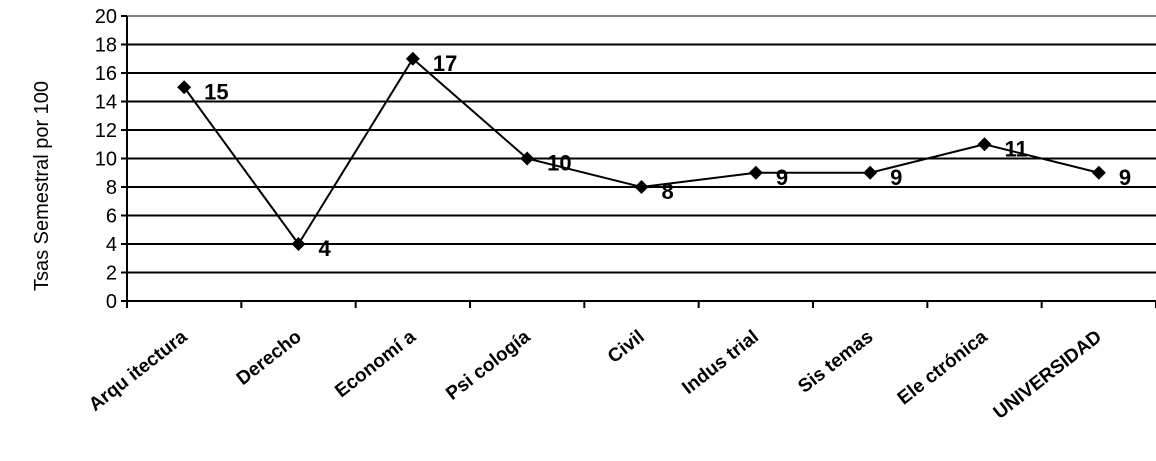  Describe the element at coordinates (111, 188) in the screenshot. I see `y-tick-label: 8` at that location.